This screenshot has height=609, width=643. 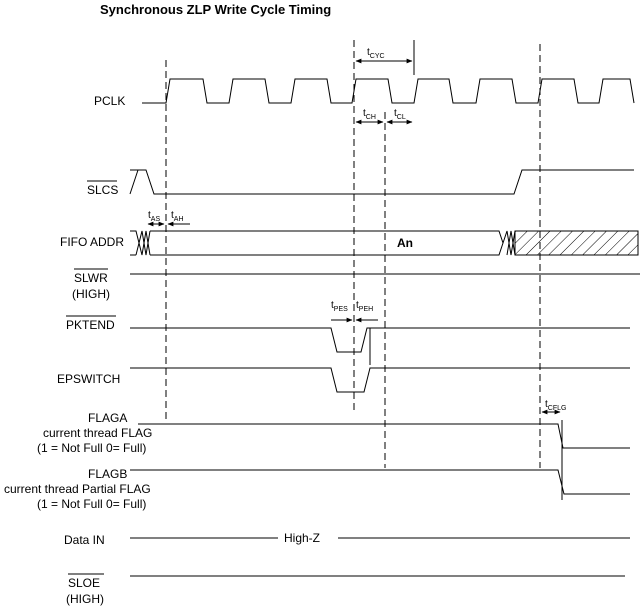 What do you see at coordinates (380, 380) in the screenshot?
I see `epswitch-waveform` at bounding box center [380, 380].